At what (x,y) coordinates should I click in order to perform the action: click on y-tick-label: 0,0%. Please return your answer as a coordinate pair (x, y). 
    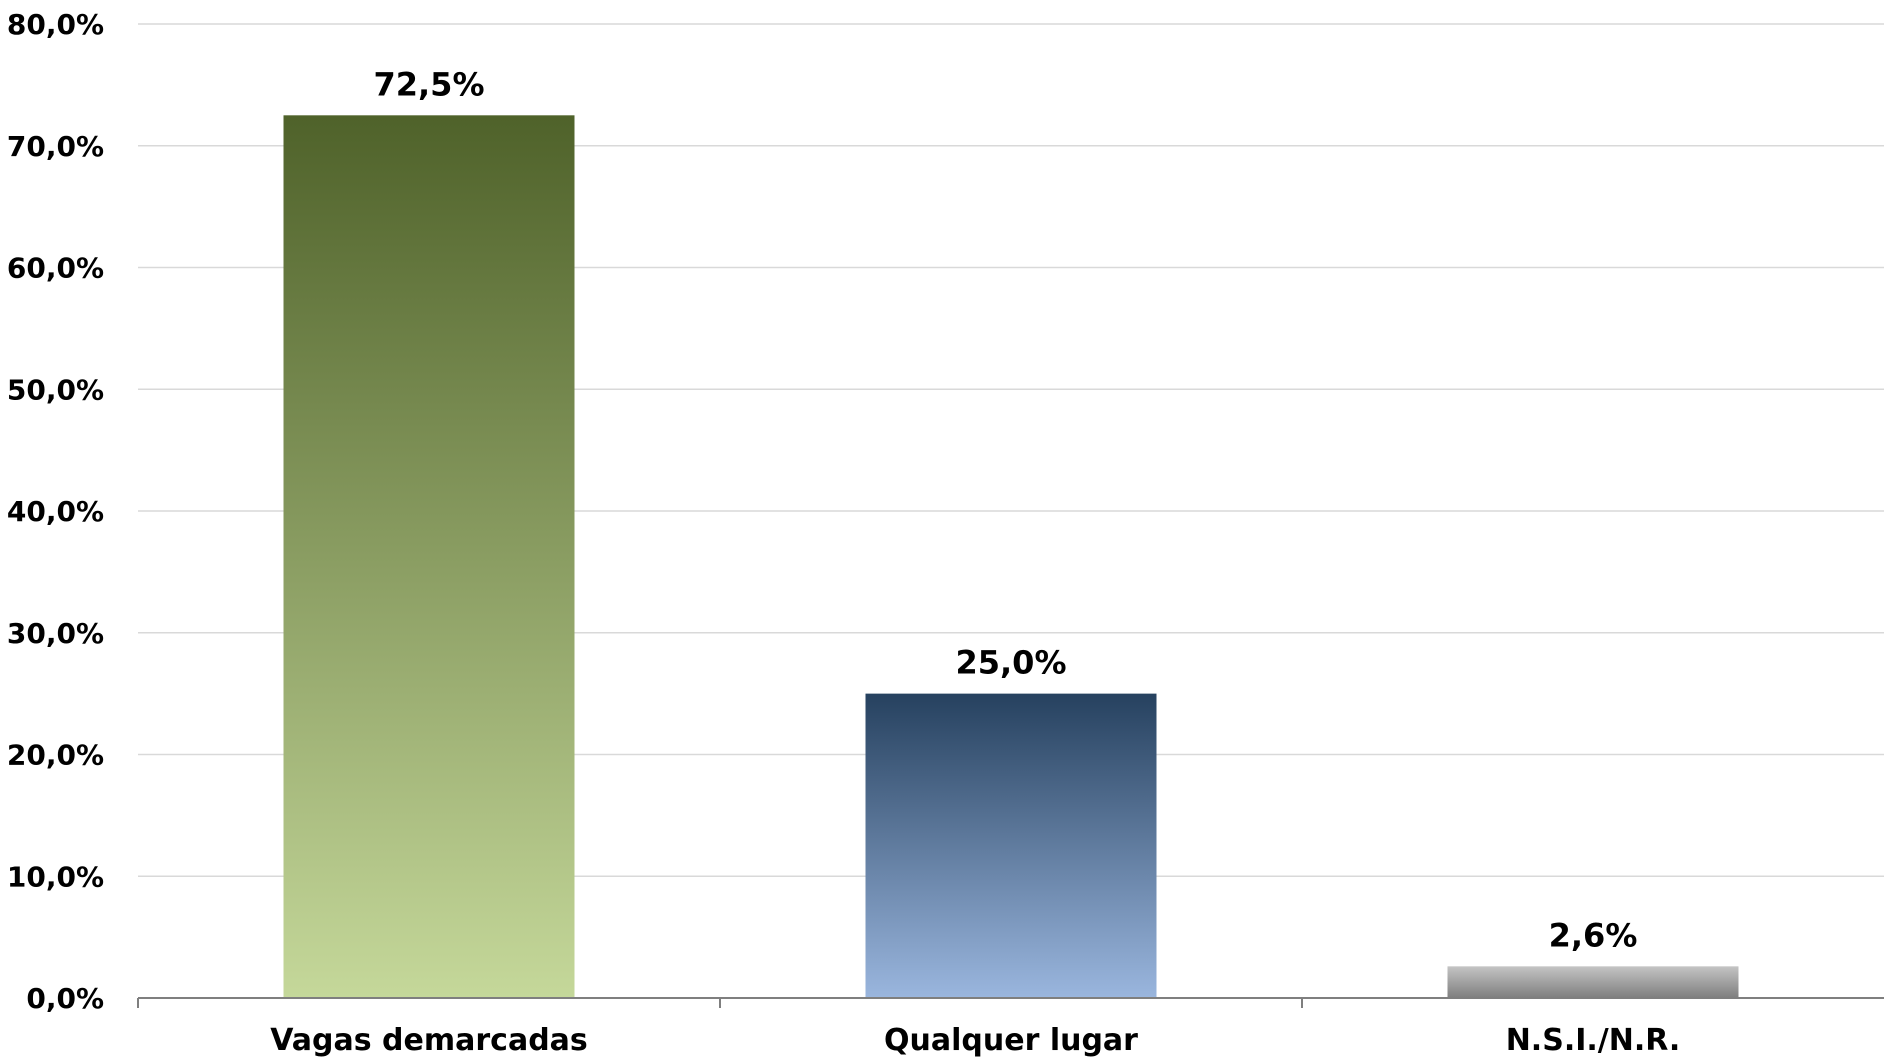
    Looking at the image, I should click on (65, 998).